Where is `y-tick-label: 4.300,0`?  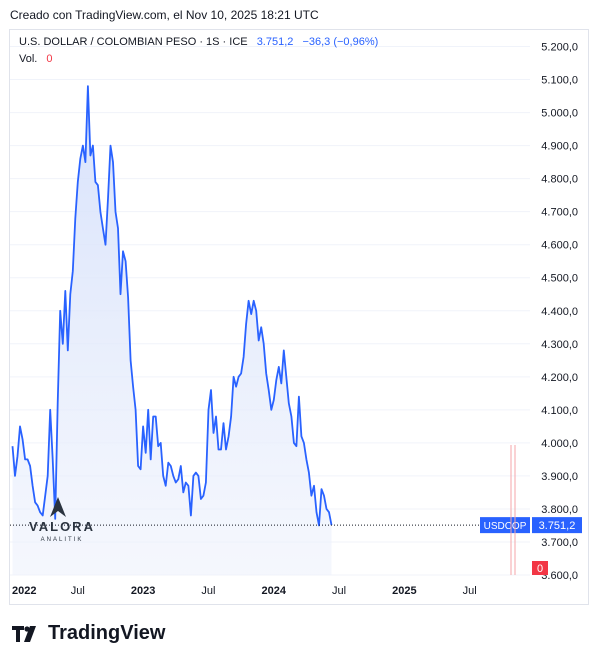 y-tick-label: 4.300,0 is located at coordinates (559, 345).